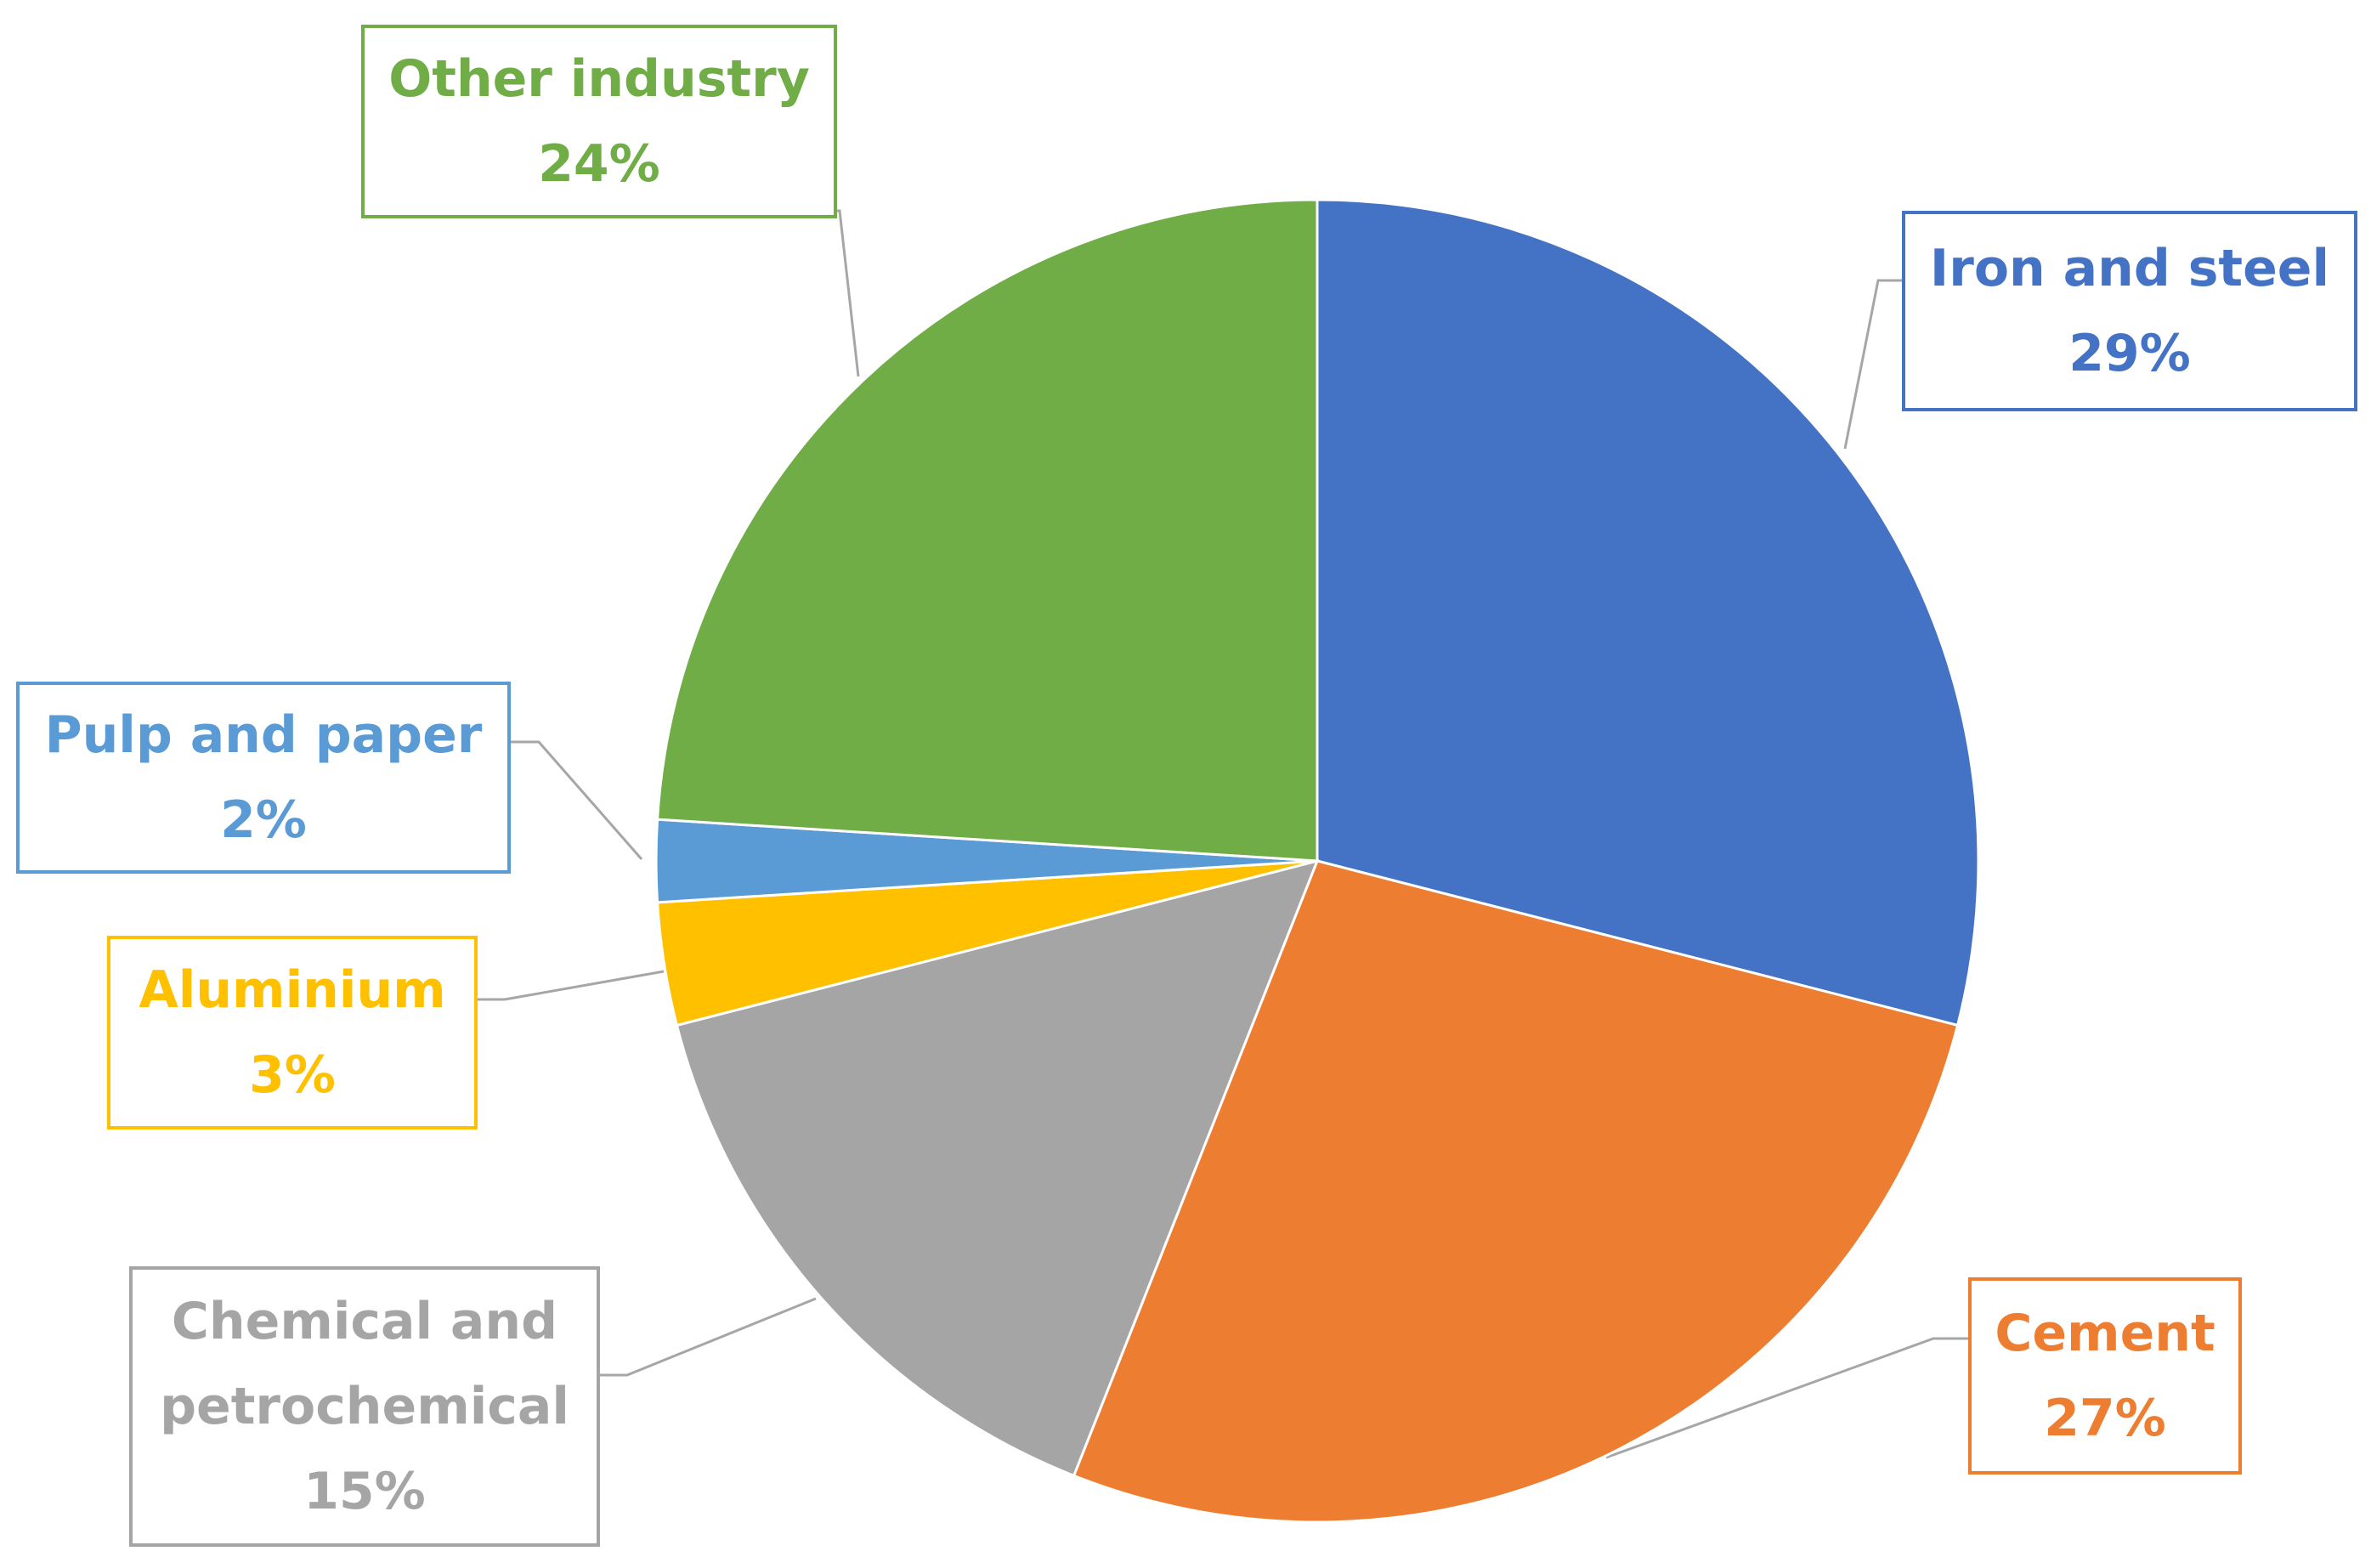  I want to click on slice-percent-iron-and-steel: 29%, so click(2129, 353).